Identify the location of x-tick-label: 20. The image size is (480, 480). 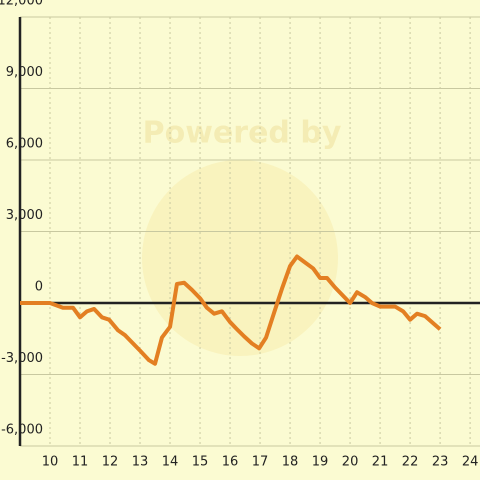
(350, 462).